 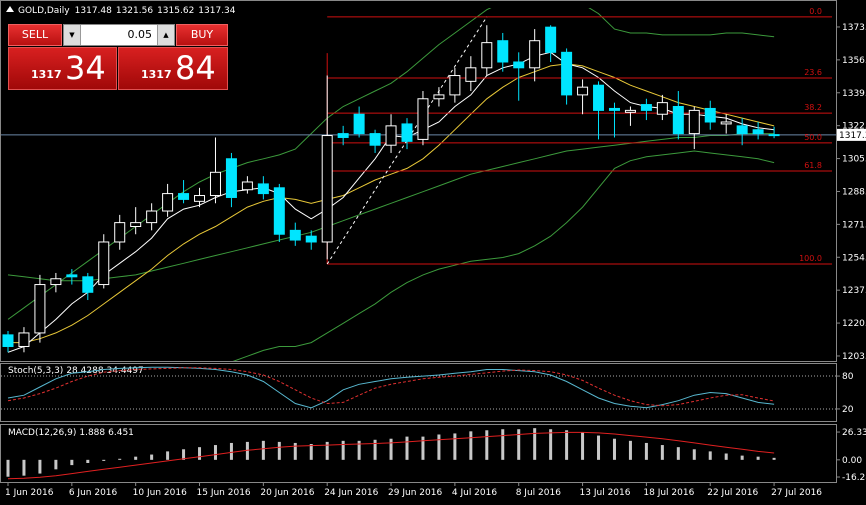 I want to click on y-tick-label: 1237.10, so click(x=854, y=291).